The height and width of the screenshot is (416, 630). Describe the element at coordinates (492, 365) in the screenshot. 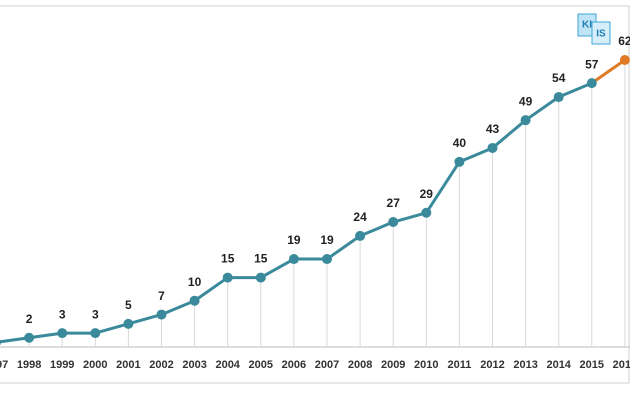

I see `x-tick-label: 2012` at that location.